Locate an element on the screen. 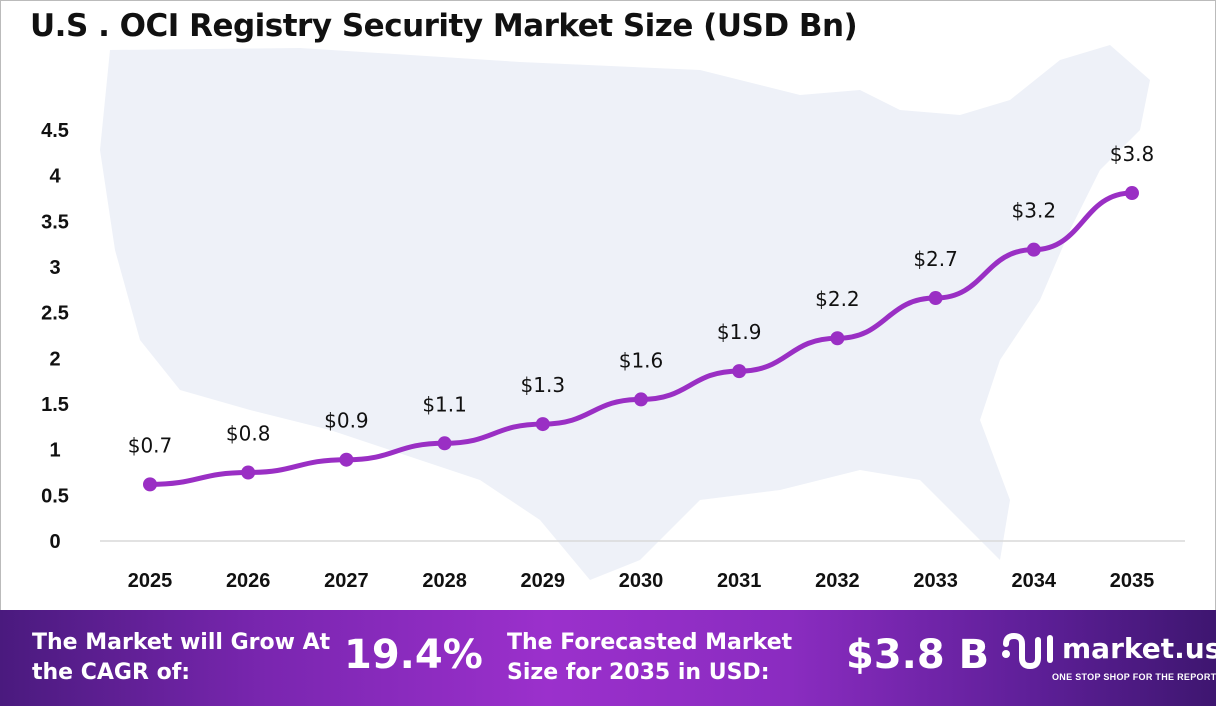 Image resolution: width=1216 pixels, height=706 pixels. y-tick-label: 3 is located at coordinates (54, 268).